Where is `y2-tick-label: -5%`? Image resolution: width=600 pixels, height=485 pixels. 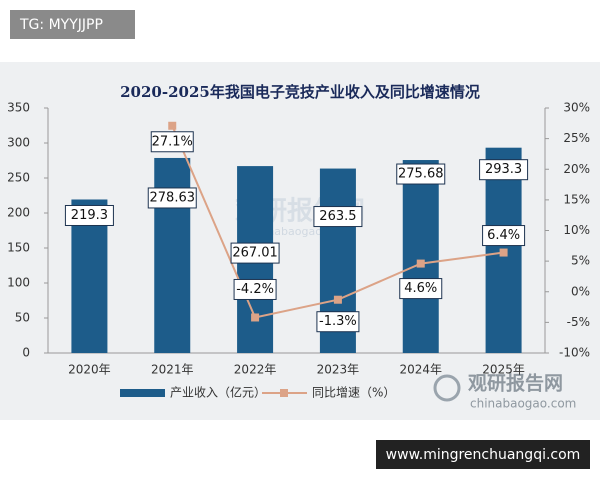 y2-tick-label: -5% is located at coordinates (578, 322).